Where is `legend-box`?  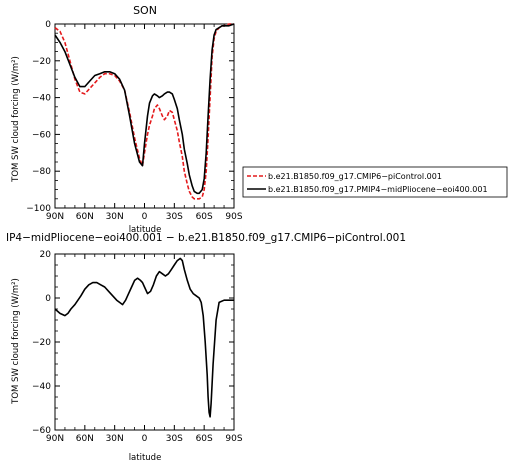 legend-box is located at coordinates (375, 182).